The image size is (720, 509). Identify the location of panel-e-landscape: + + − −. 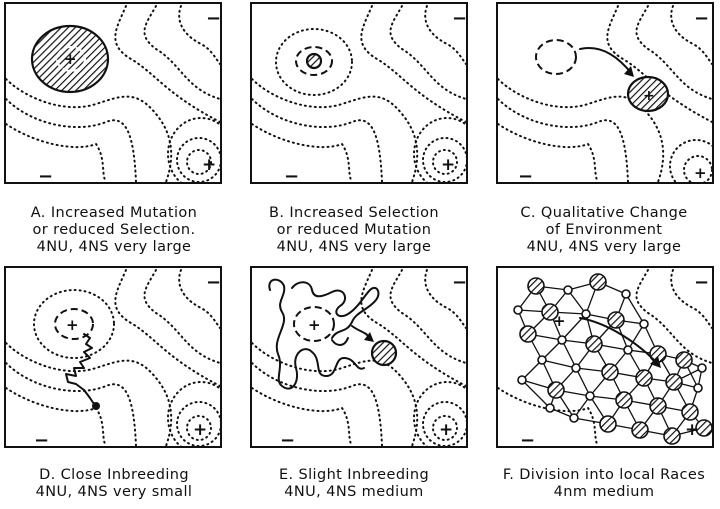
(359, 357).